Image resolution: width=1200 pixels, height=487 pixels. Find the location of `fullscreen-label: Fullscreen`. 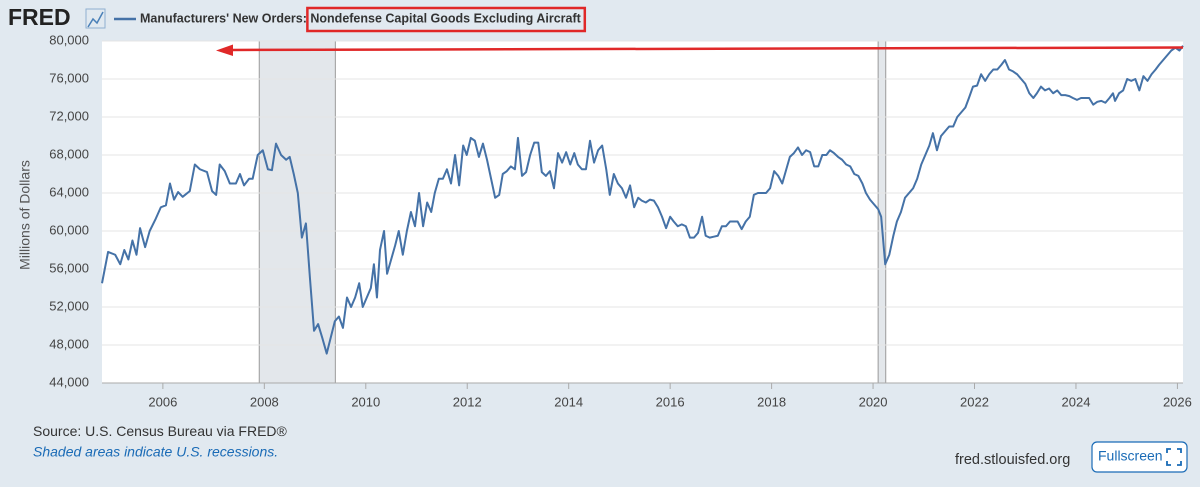

fullscreen-label: Fullscreen is located at coordinates (1130, 456).